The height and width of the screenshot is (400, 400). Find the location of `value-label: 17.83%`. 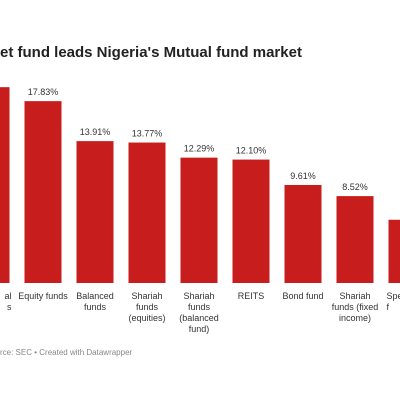

value-label: 17.83% is located at coordinates (43, 92).